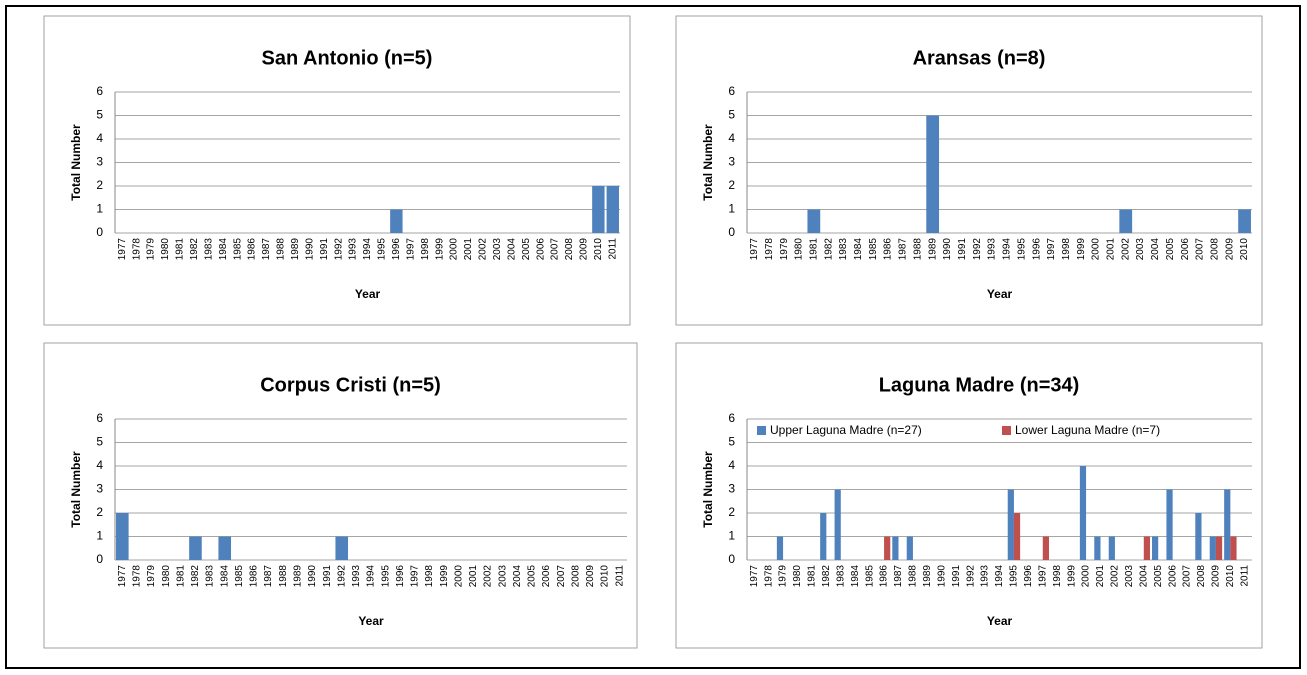  What do you see at coordinates (612, 249) in the screenshot?
I see `x-tick-label: 2011` at bounding box center [612, 249].